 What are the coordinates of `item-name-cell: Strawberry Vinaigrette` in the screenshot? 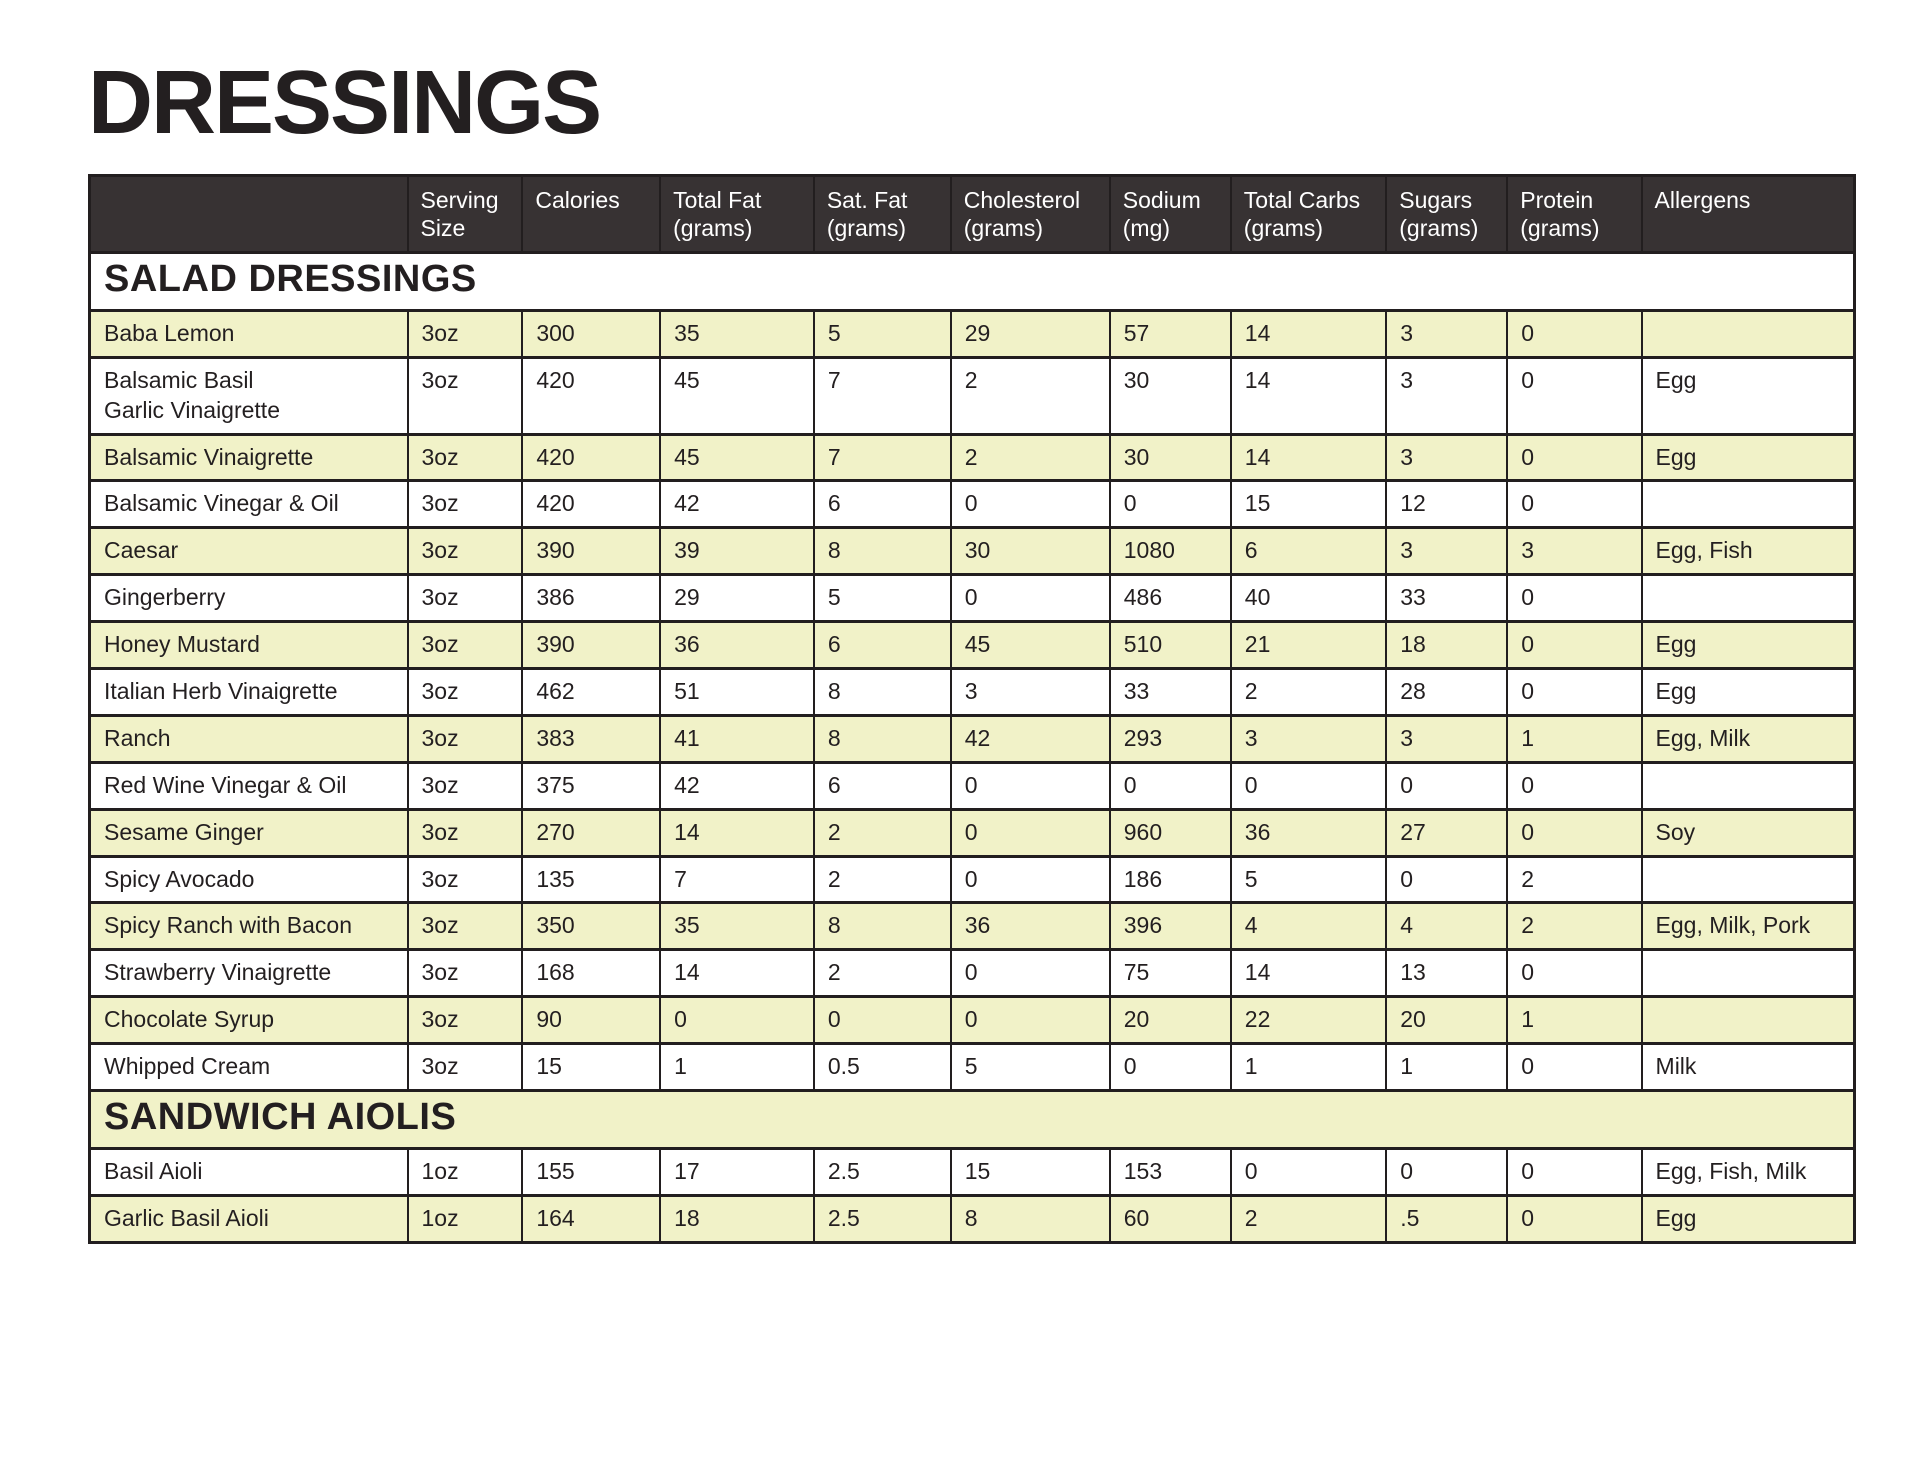 It's located at (248, 973).